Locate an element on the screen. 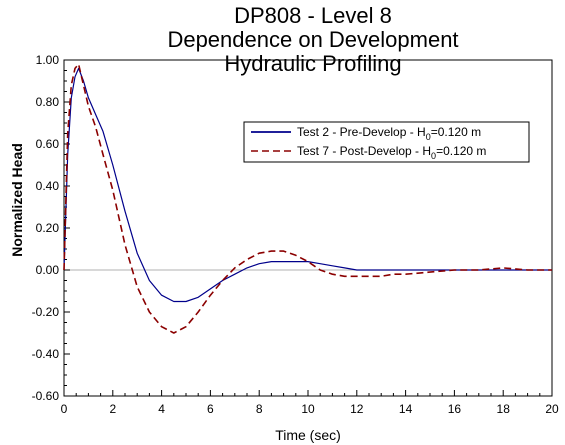  x-tick-label: 12 is located at coordinates (357, 409).